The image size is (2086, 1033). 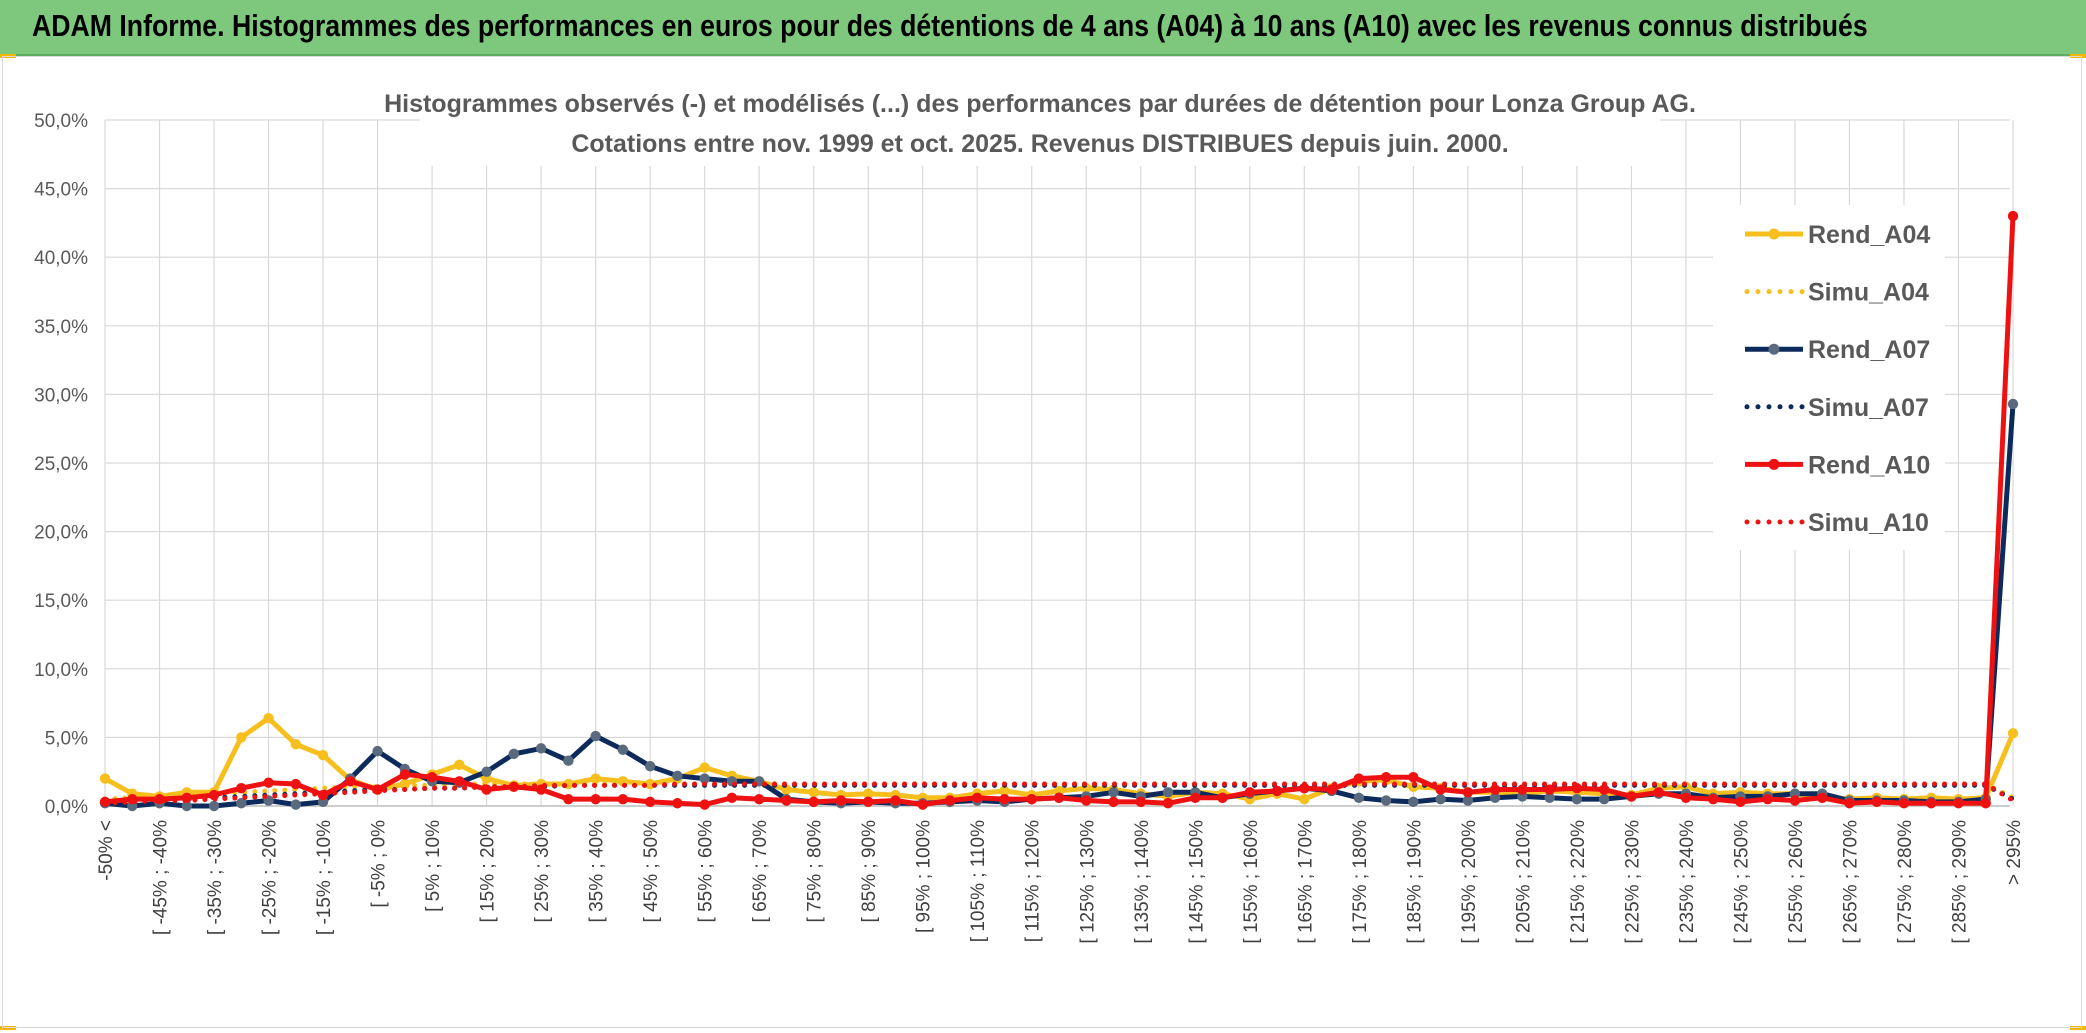 I want to click on x-tick-label: [ 95% ; 100%, so click(x=924, y=876).